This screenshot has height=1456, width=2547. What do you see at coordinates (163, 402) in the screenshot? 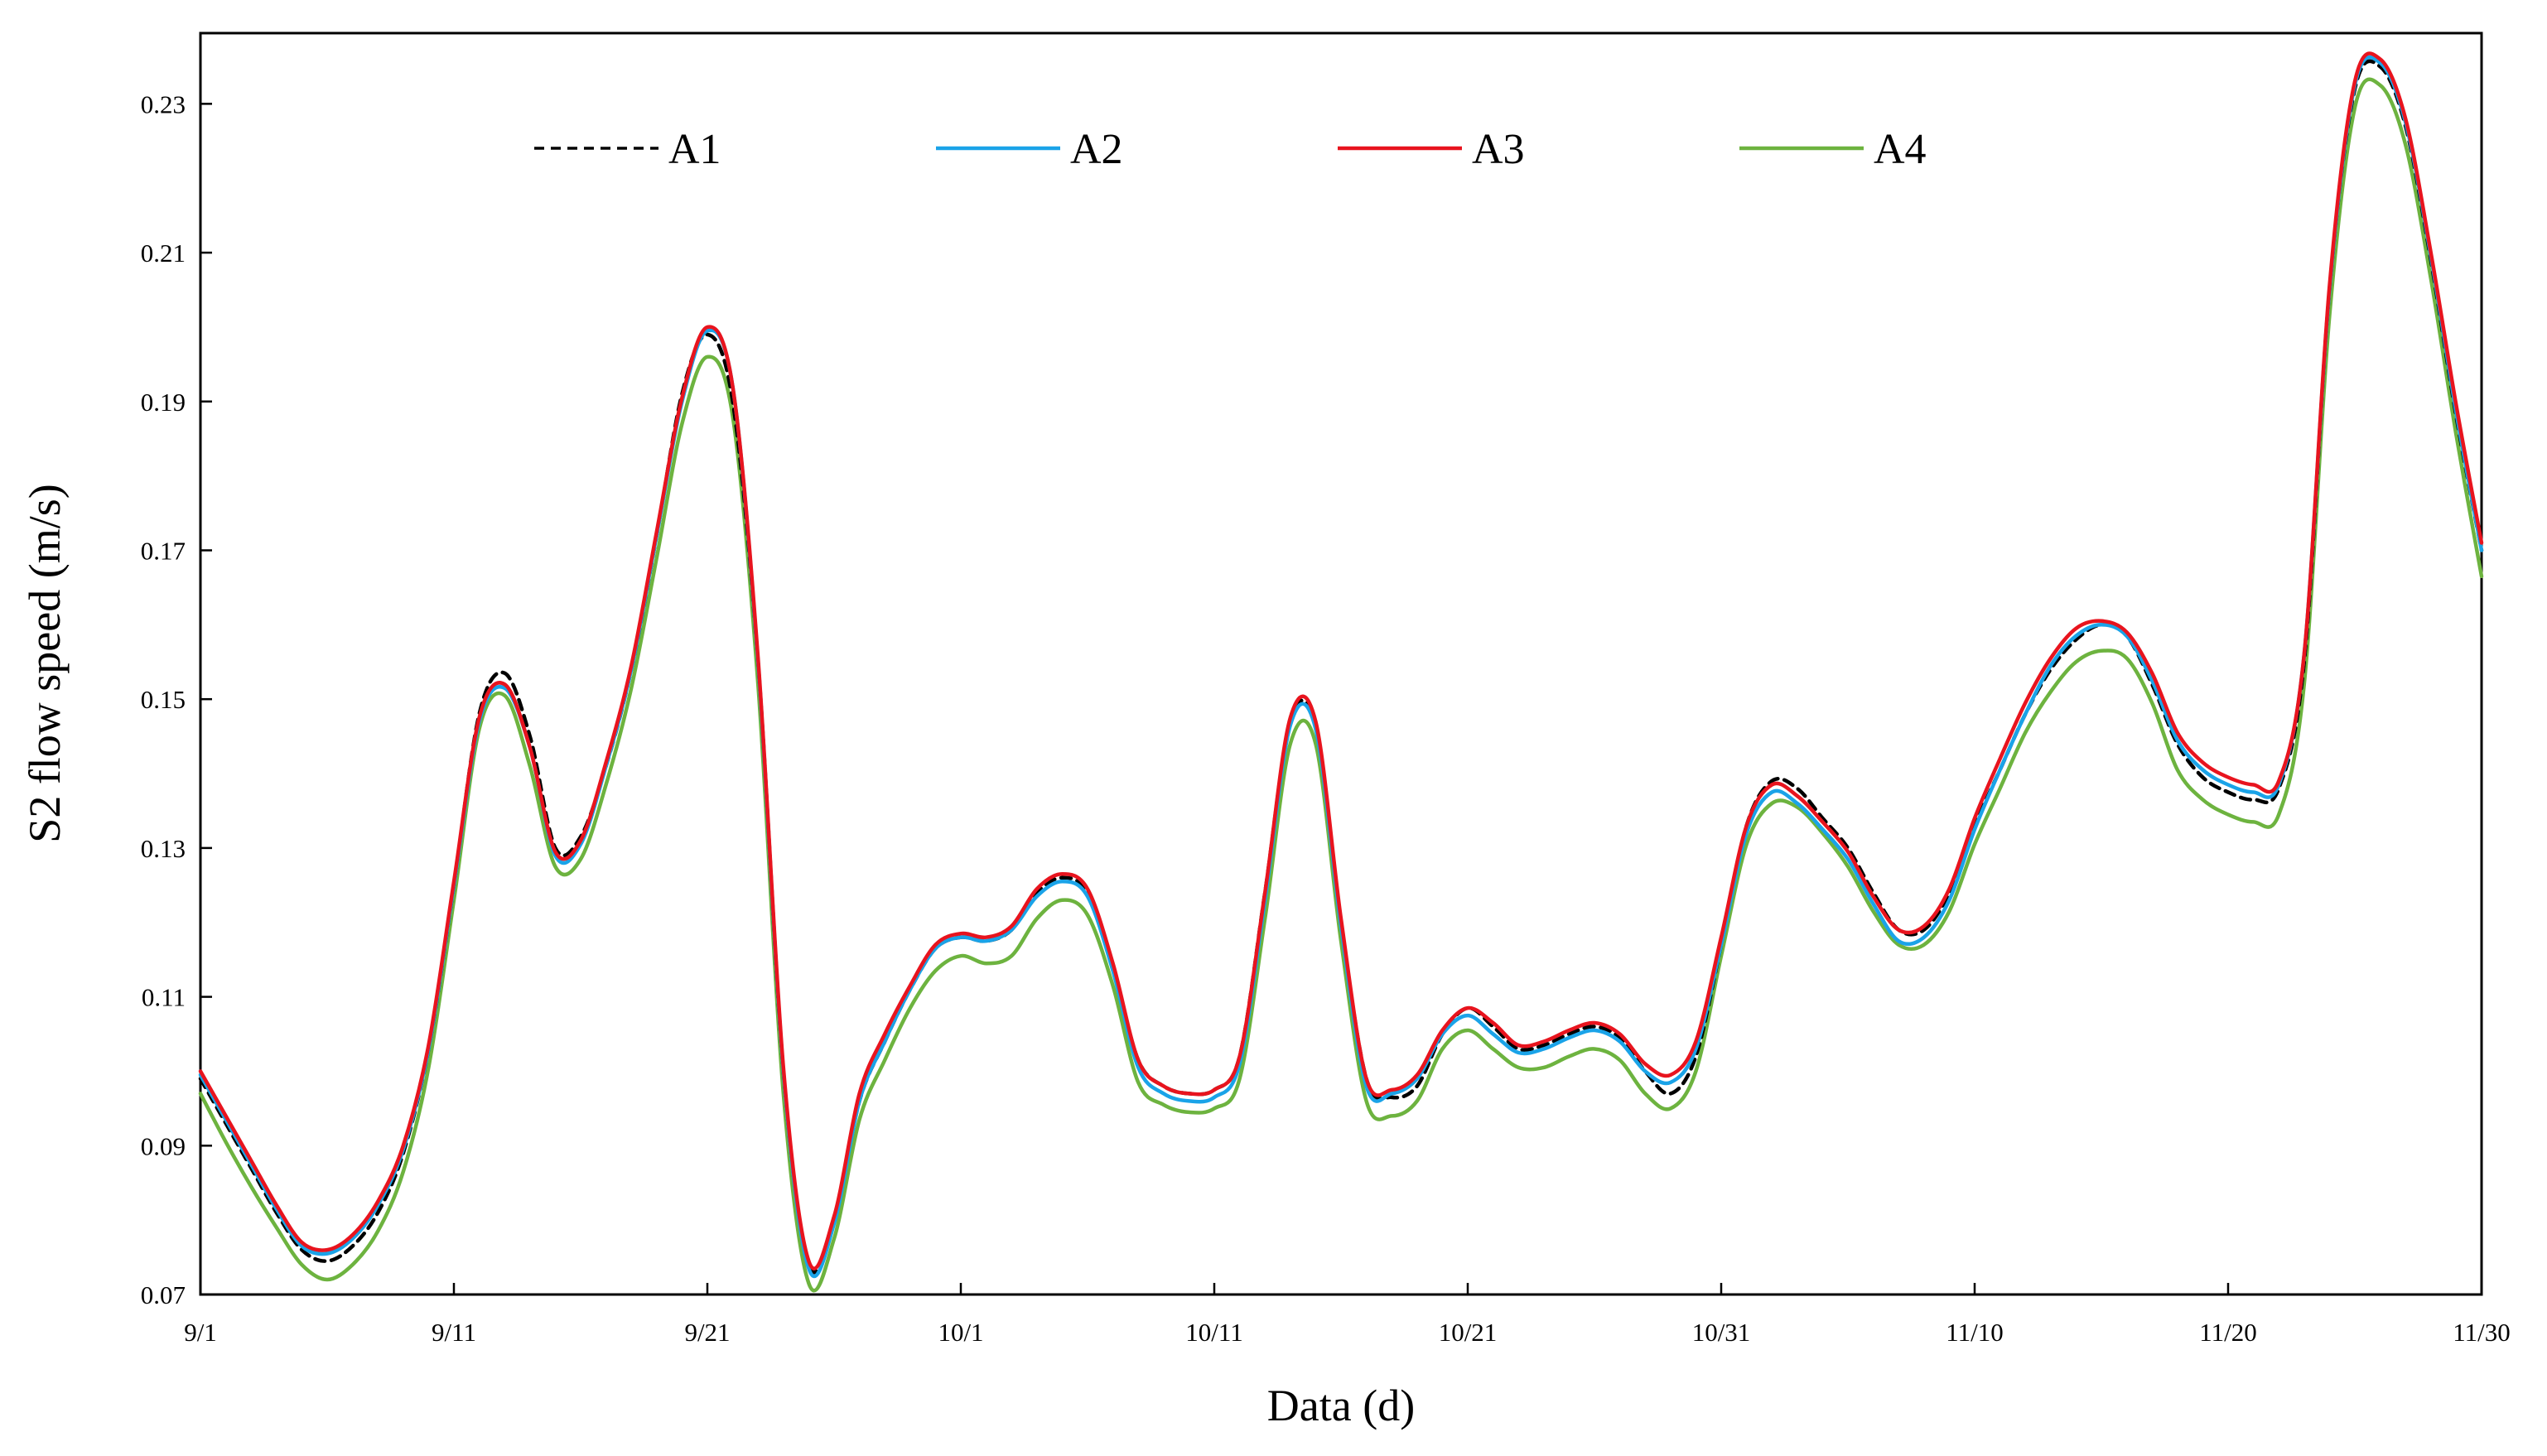
I see `y-tick-label: 0.19` at bounding box center [163, 402].